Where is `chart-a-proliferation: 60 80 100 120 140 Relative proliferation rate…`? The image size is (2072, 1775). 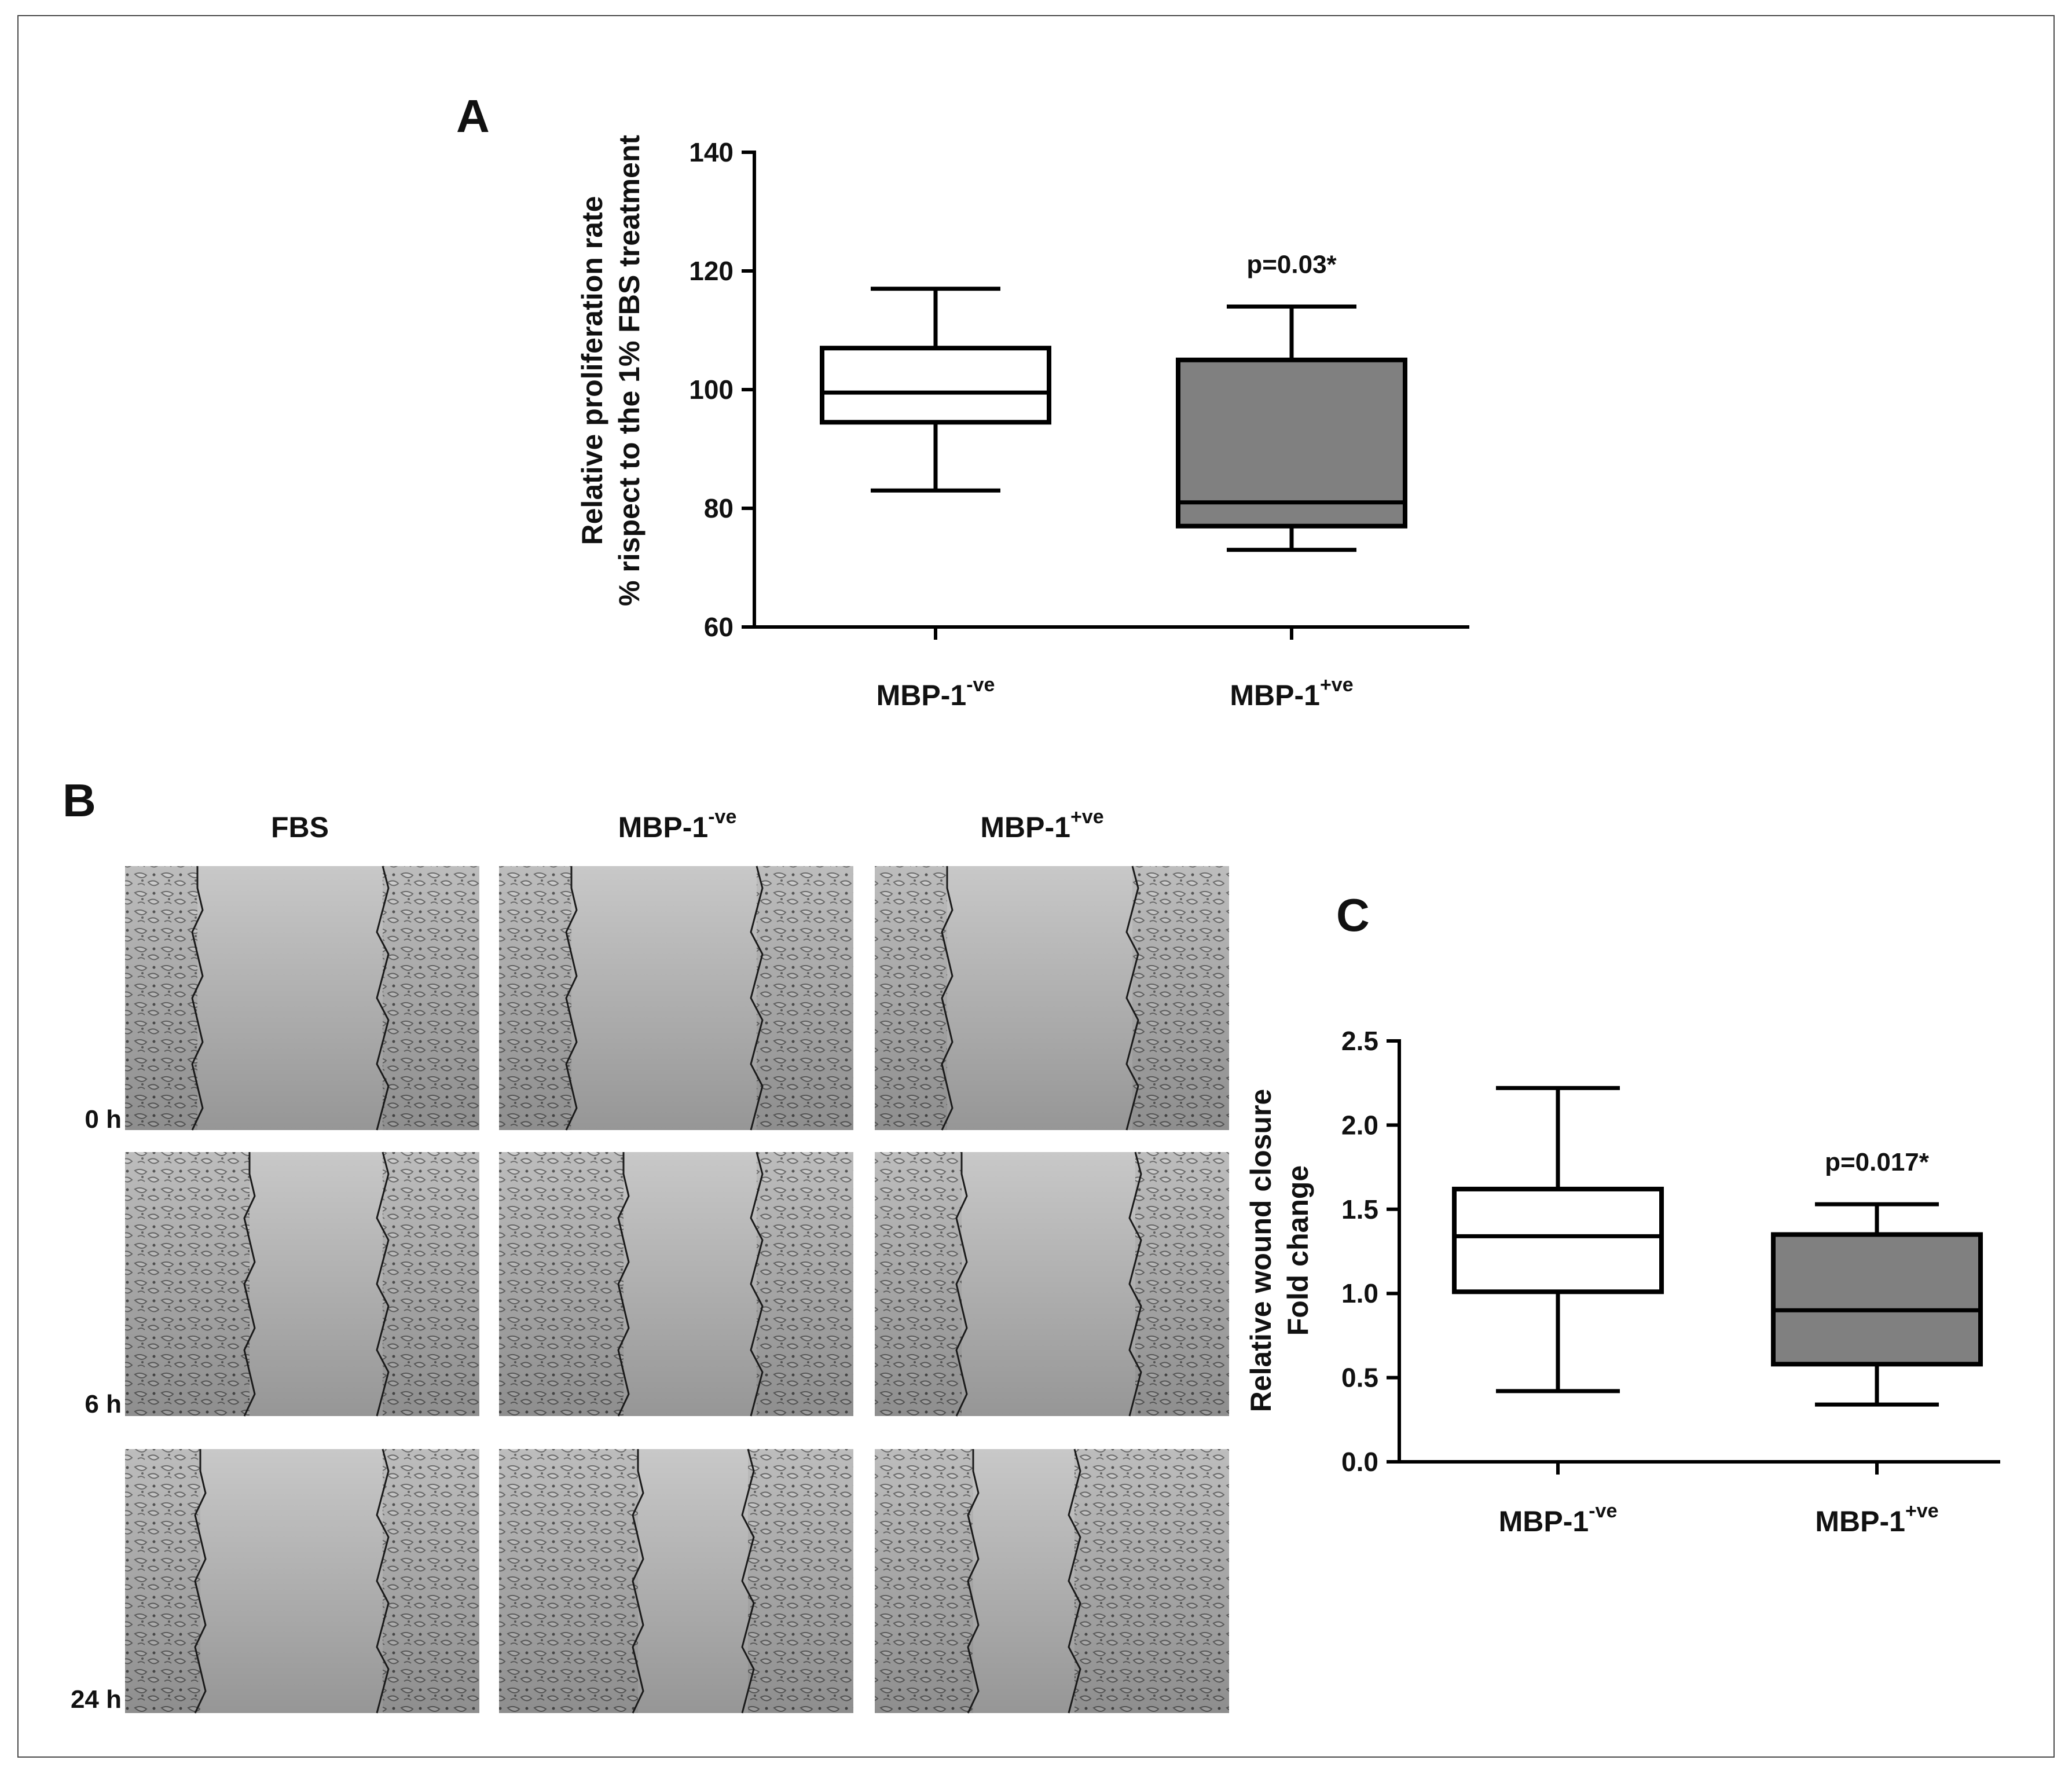
chart-a-proliferation: 60 80 100 120 140 Relative proliferation rate… is located at coordinates (1022, 424).